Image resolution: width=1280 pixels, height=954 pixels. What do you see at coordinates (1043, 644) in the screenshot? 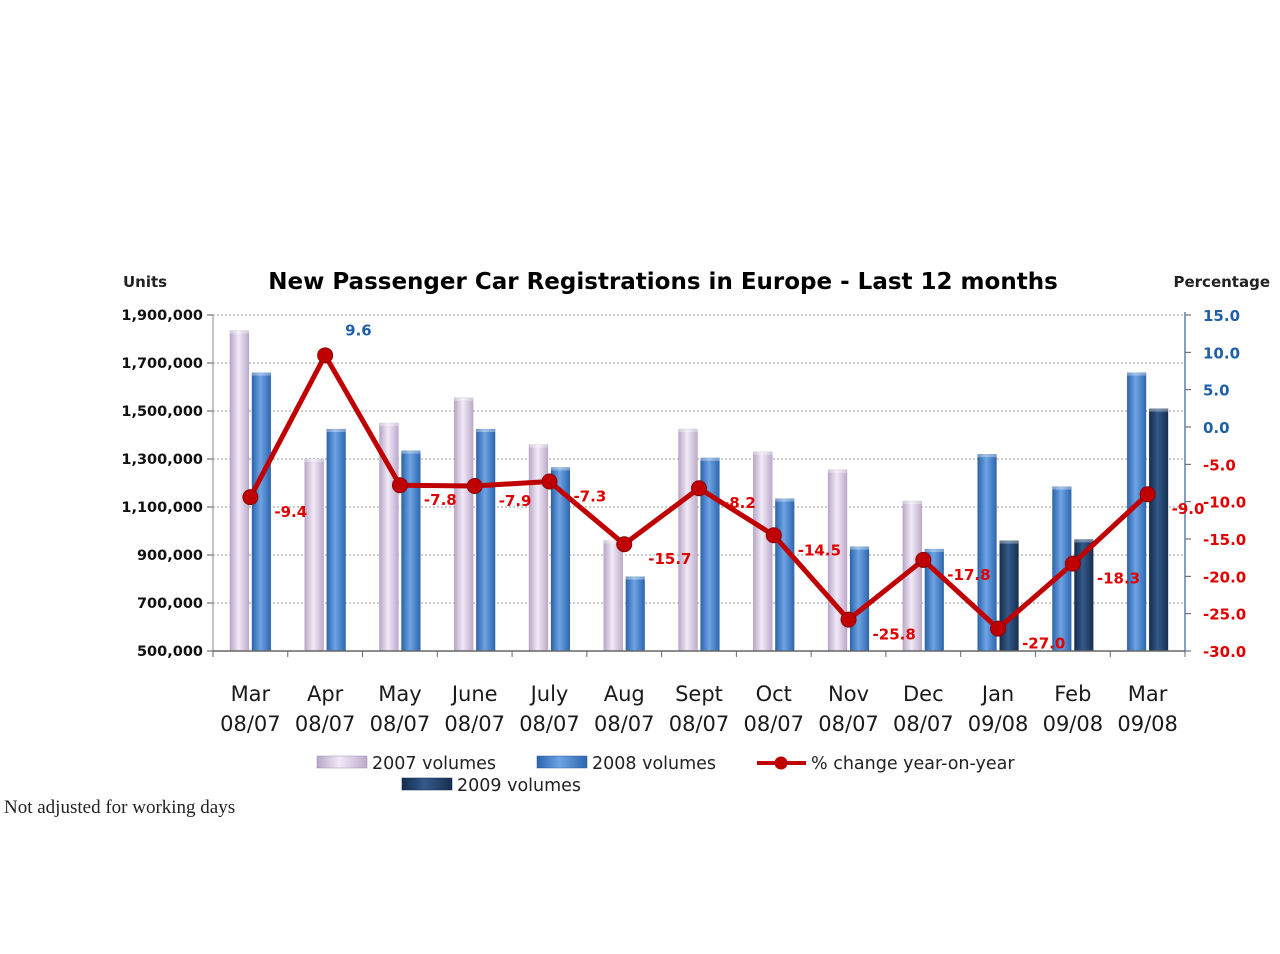
I see `percent-change-label: -27.0` at bounding box center [1043, 644].